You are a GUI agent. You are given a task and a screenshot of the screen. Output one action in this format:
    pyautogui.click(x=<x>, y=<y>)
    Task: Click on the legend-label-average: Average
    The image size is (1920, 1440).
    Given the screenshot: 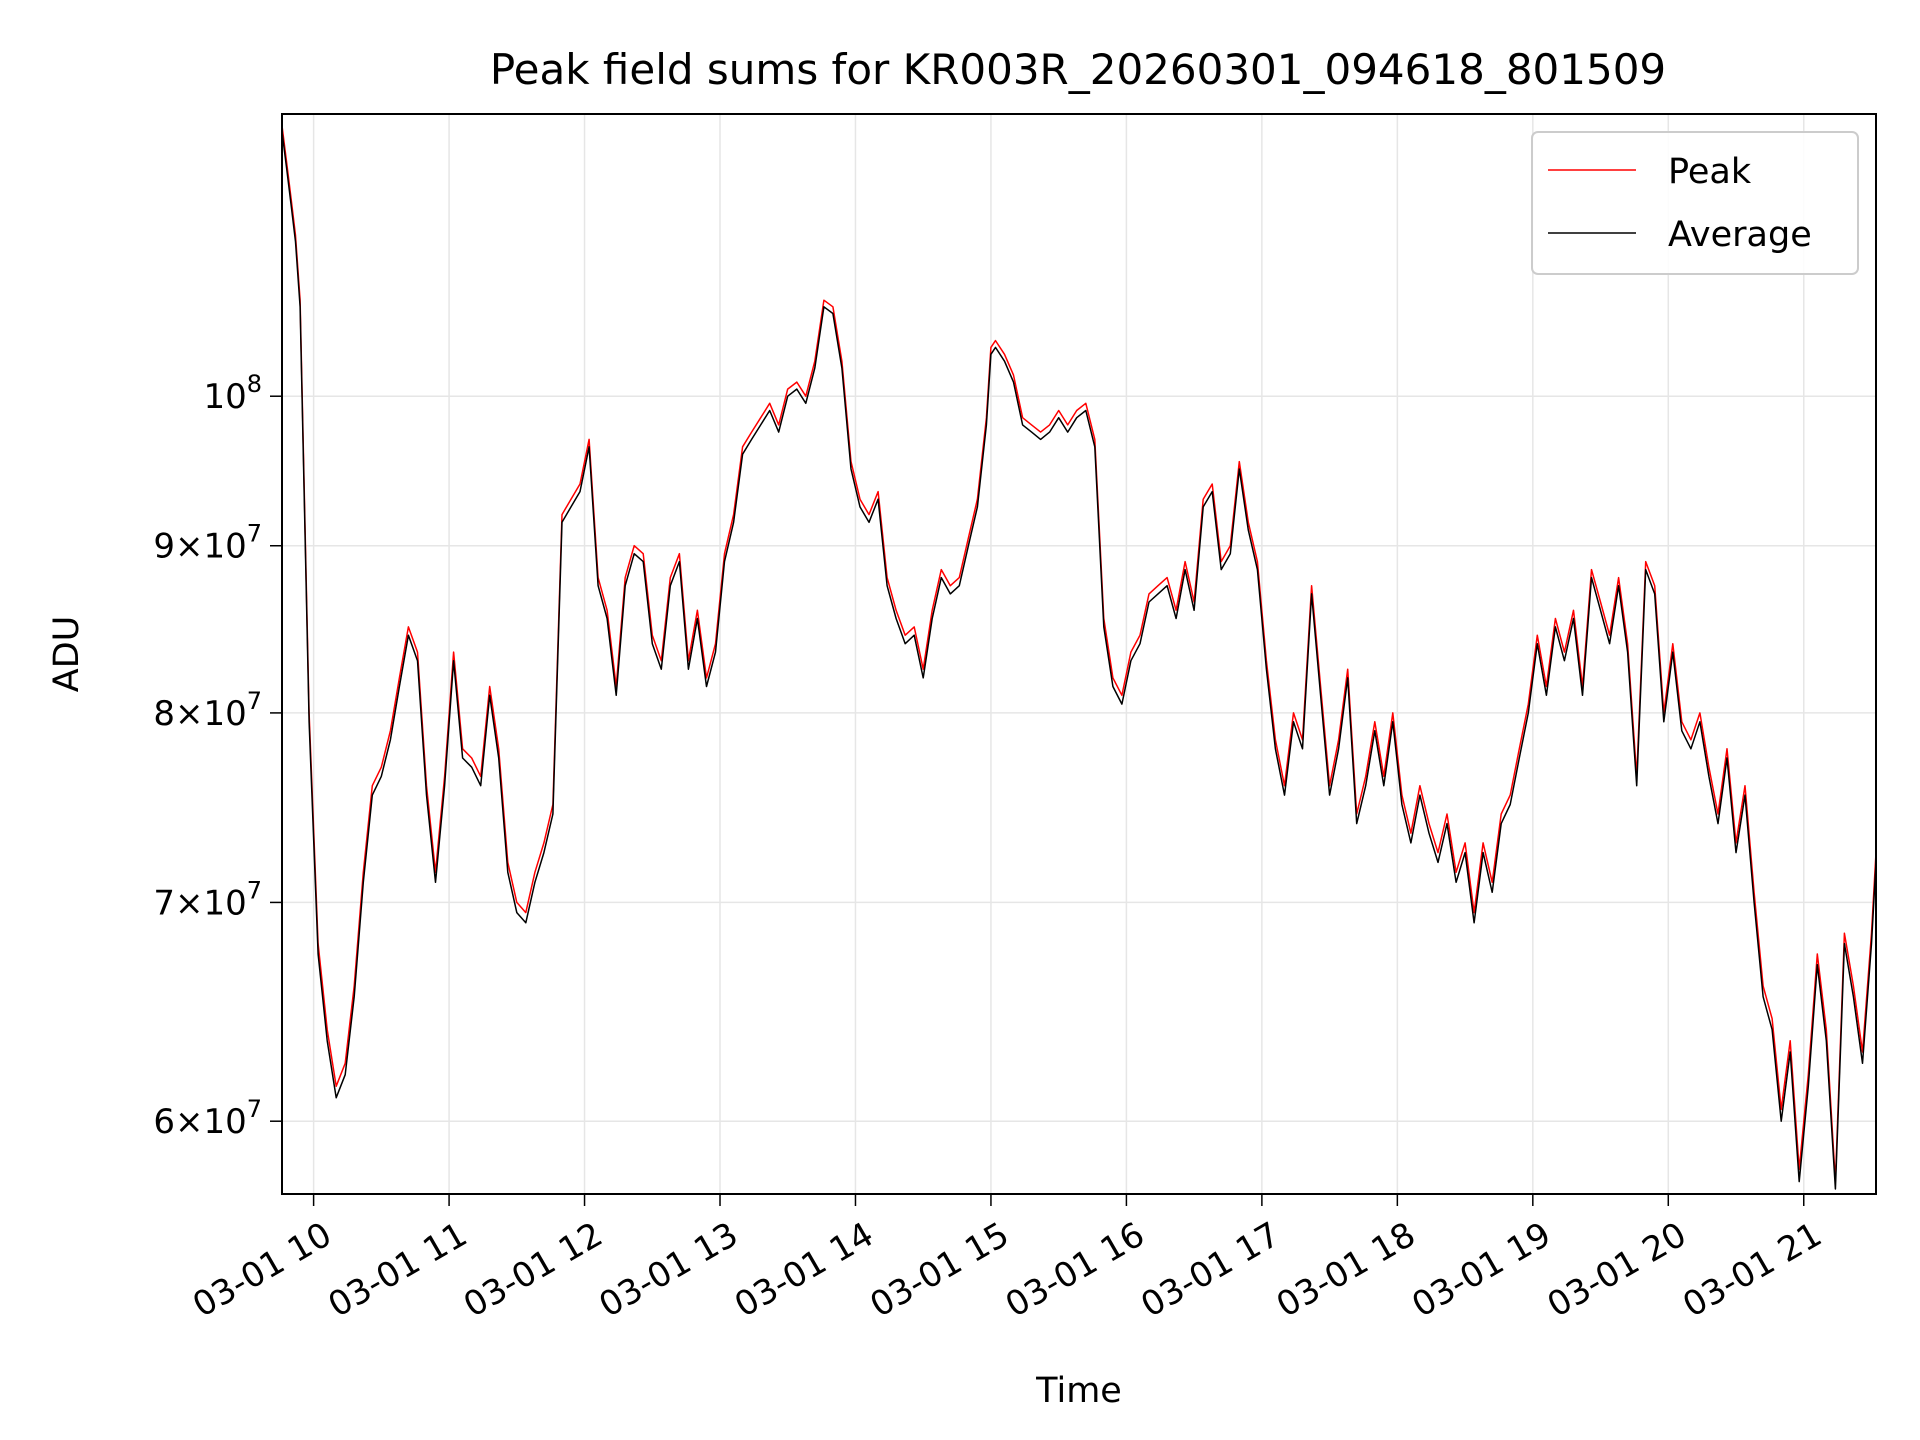 What is the action you would take?
    pyautogui.click(x=1740, y=235)
    